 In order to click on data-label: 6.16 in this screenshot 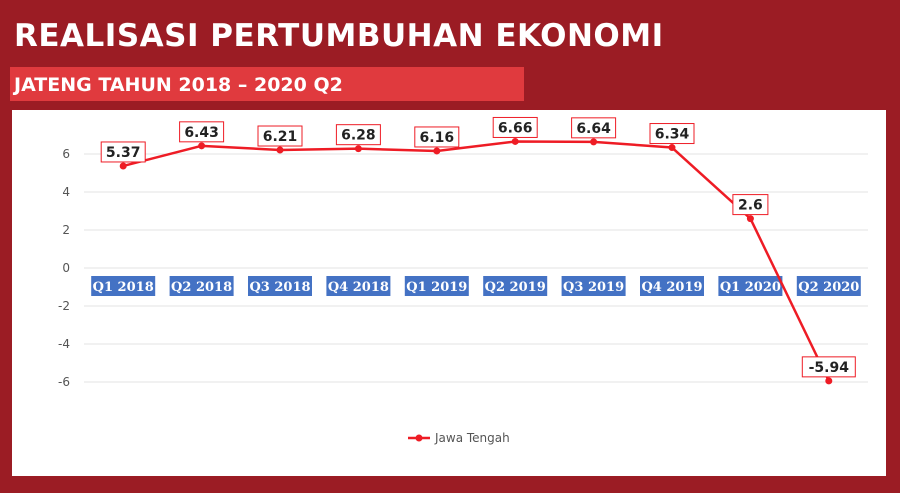, I will do `click(437, 138)`.